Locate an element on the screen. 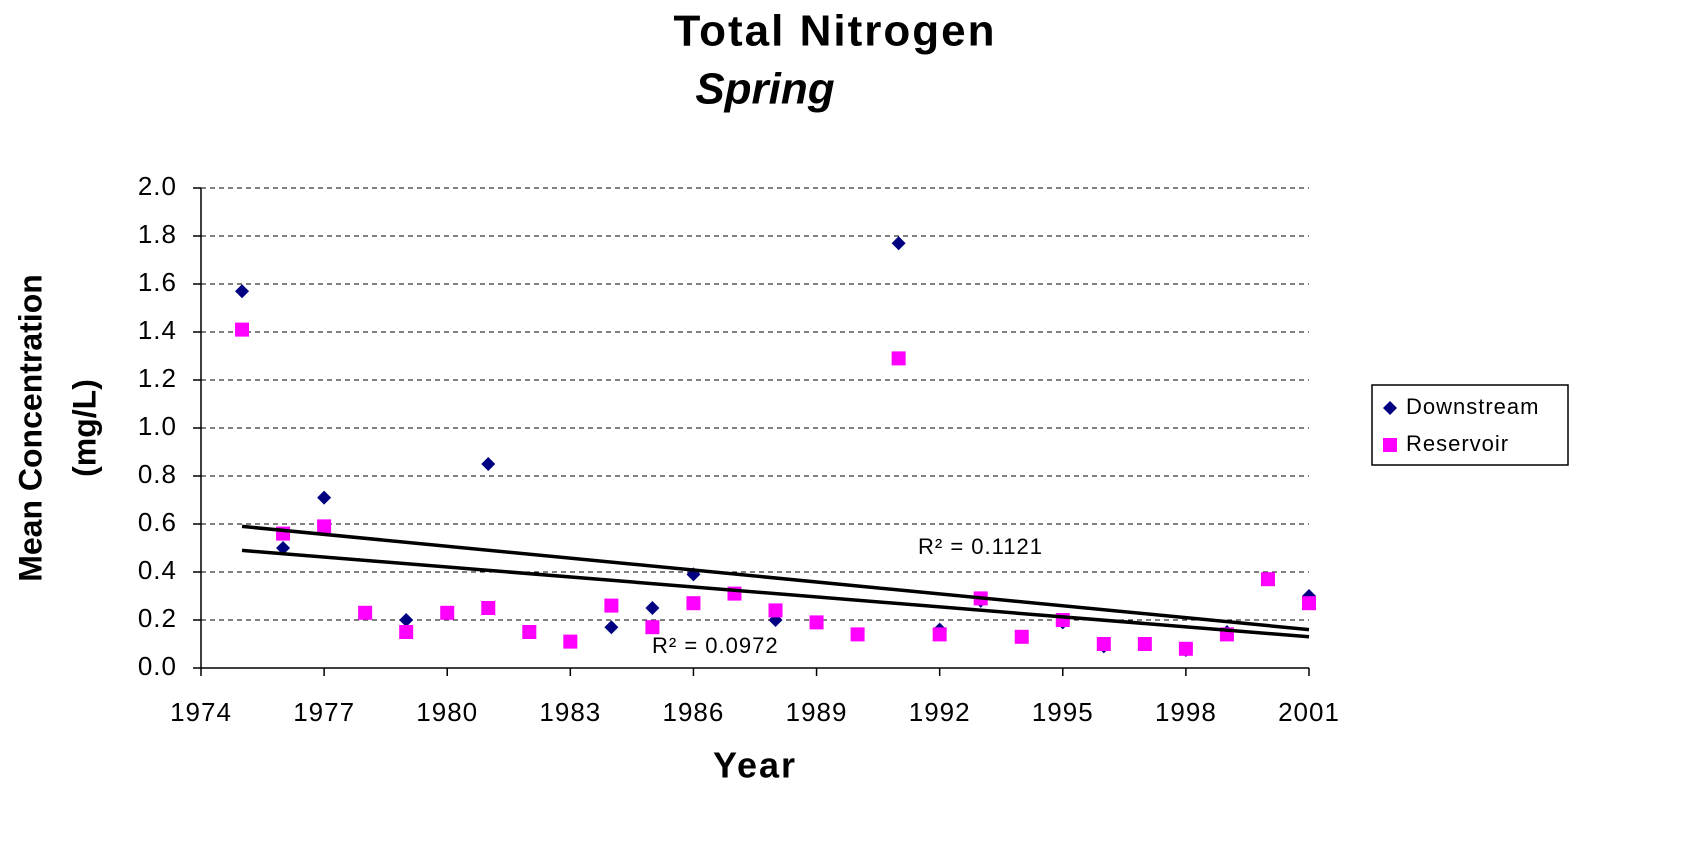 The image size is (1701, 854). y-tick-label: 1.8 is located at coordinates (157, 234).